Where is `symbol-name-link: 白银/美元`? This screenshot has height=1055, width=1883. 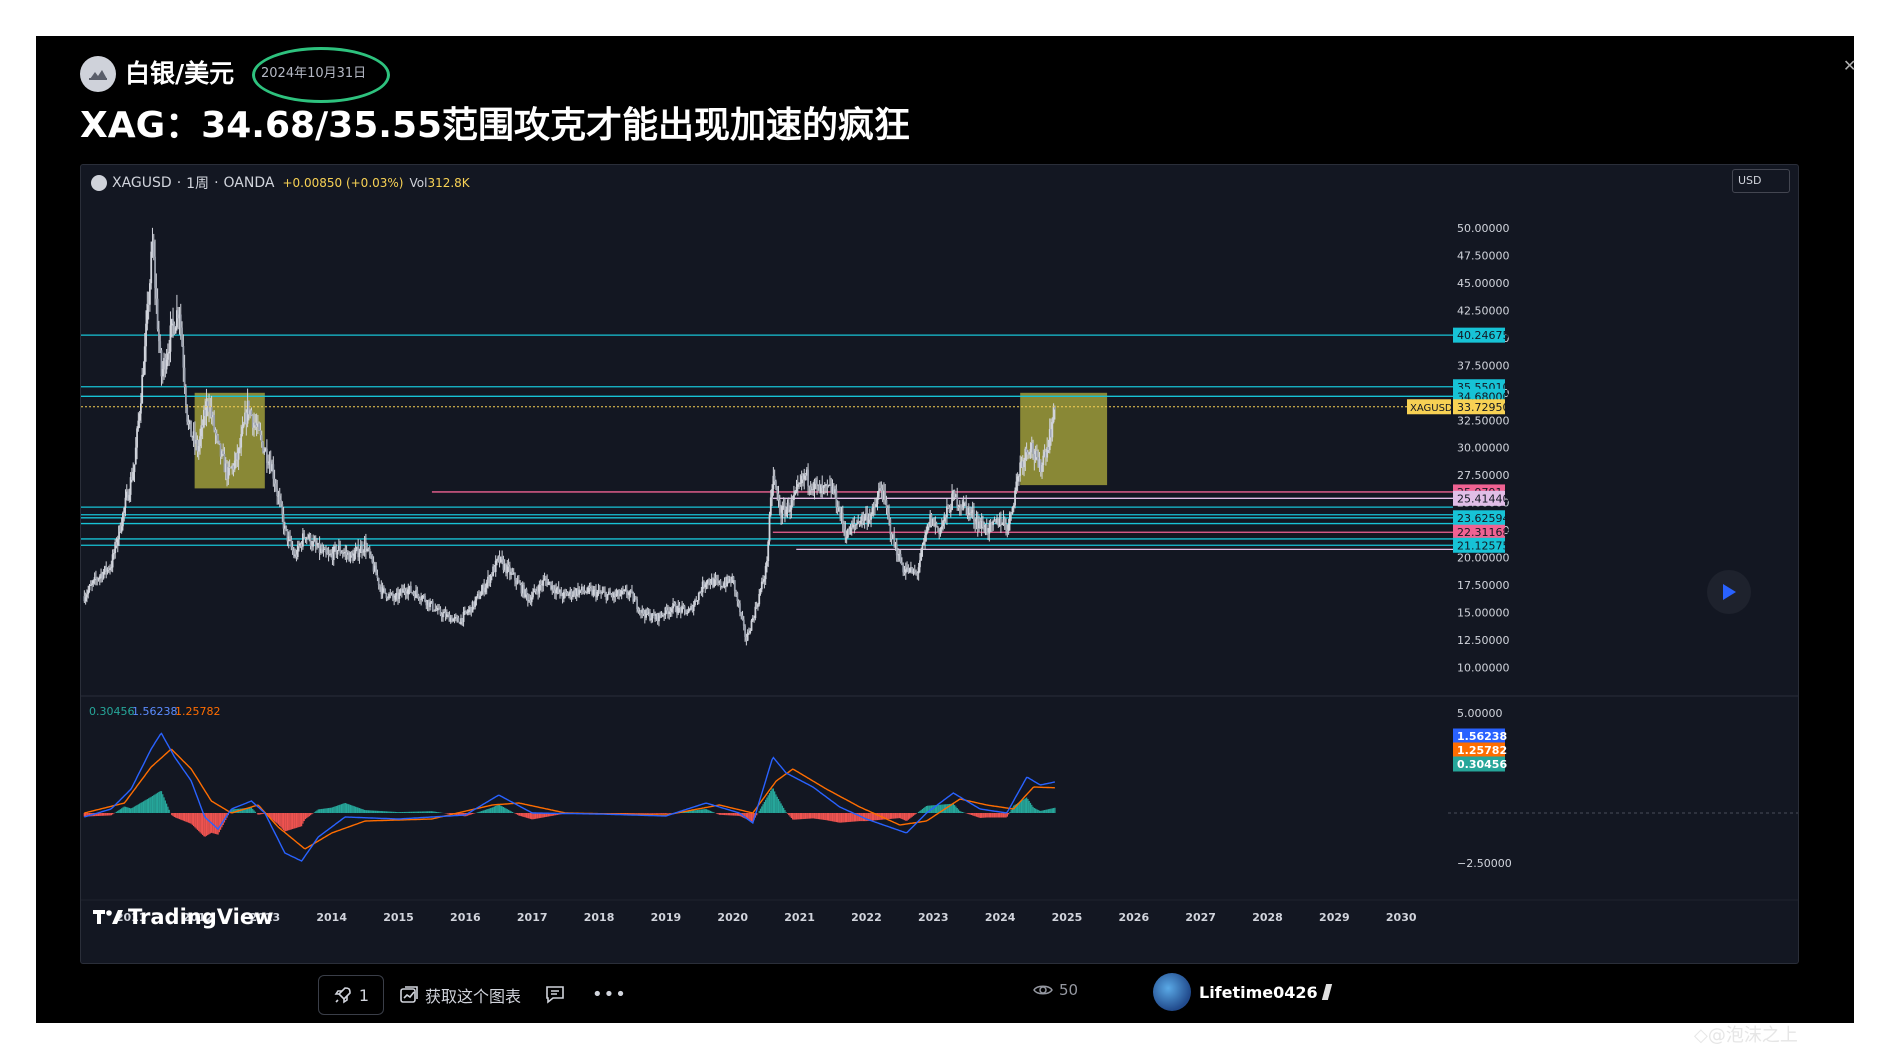 symbol-name-link: 白银/美元 is located at coordinates (180, 73).